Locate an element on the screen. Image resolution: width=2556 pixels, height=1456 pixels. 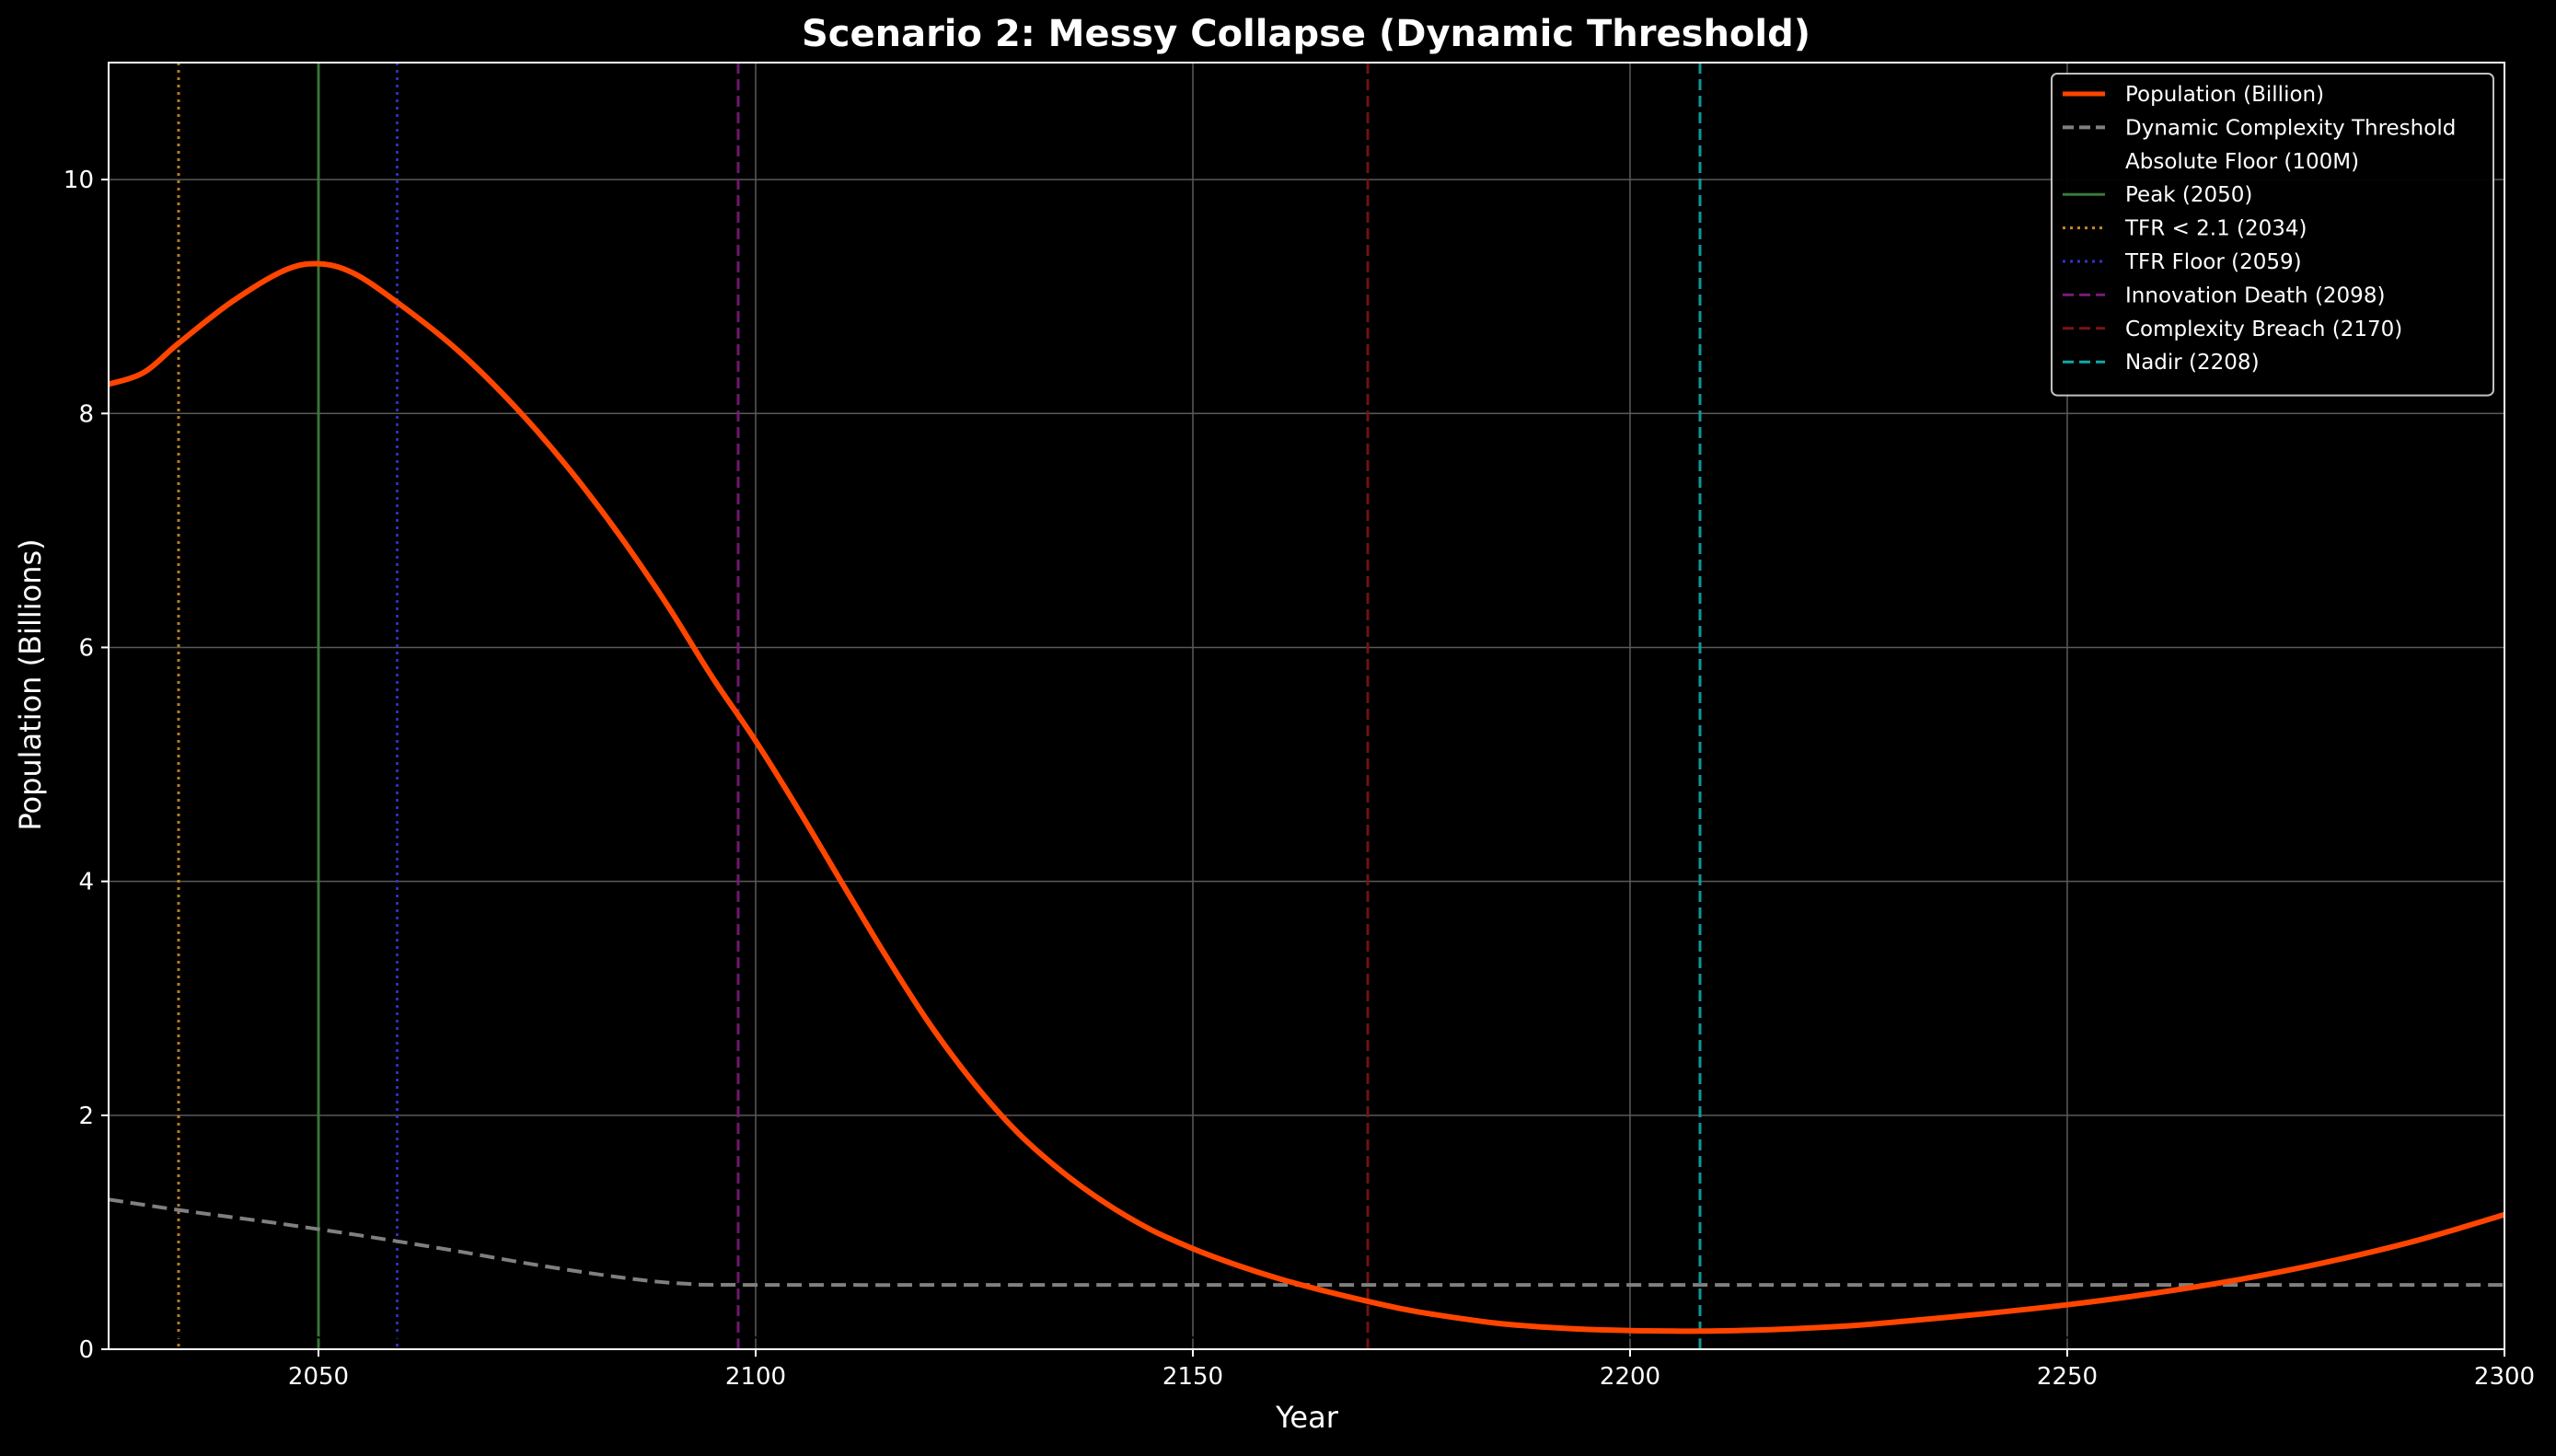
x-tick-label: 2150 is located at coordinates (1192, 1377).